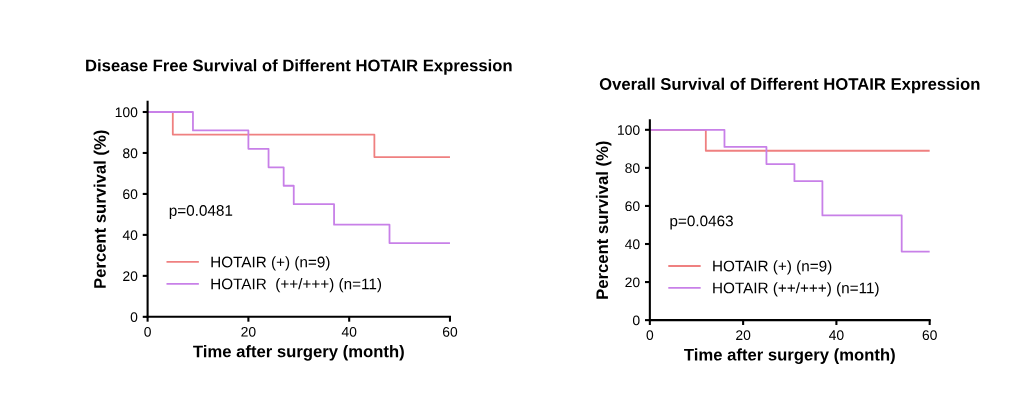 The width and height of the screenshot is (1025, 412). I want to click on annotation: p=0.0463, so click(701, 222).